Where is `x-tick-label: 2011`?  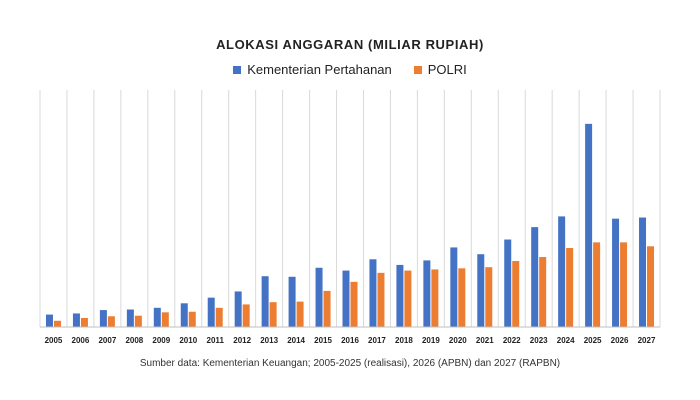
x-tick-label: 2011 is located at coordinates (216, 340).